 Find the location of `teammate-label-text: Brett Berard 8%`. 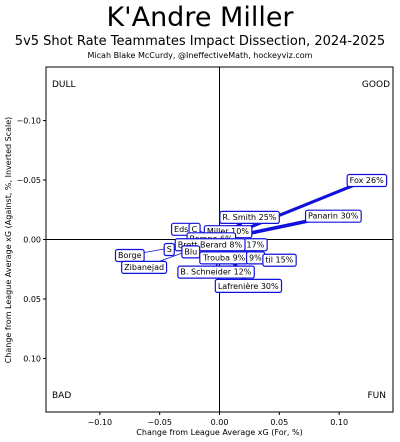

teammate-label-text: Brett Berard 8% is located at coordinates (210, 244).